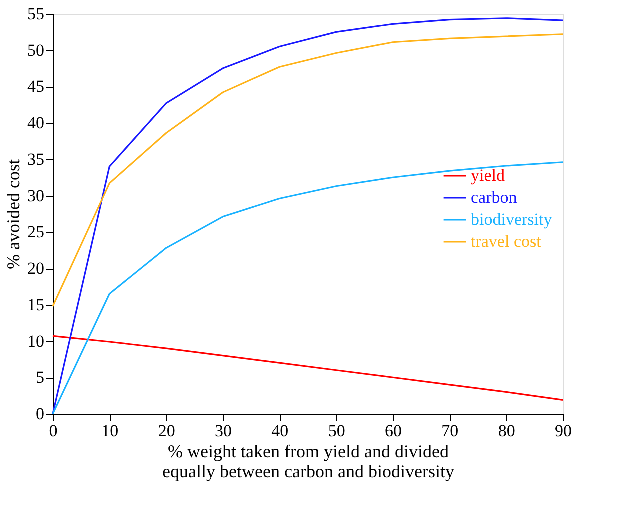  What do you see at coordinates (110, 431) in the screenshot?
I see `x-tick-label: 10` at bounding box center [110, 431].